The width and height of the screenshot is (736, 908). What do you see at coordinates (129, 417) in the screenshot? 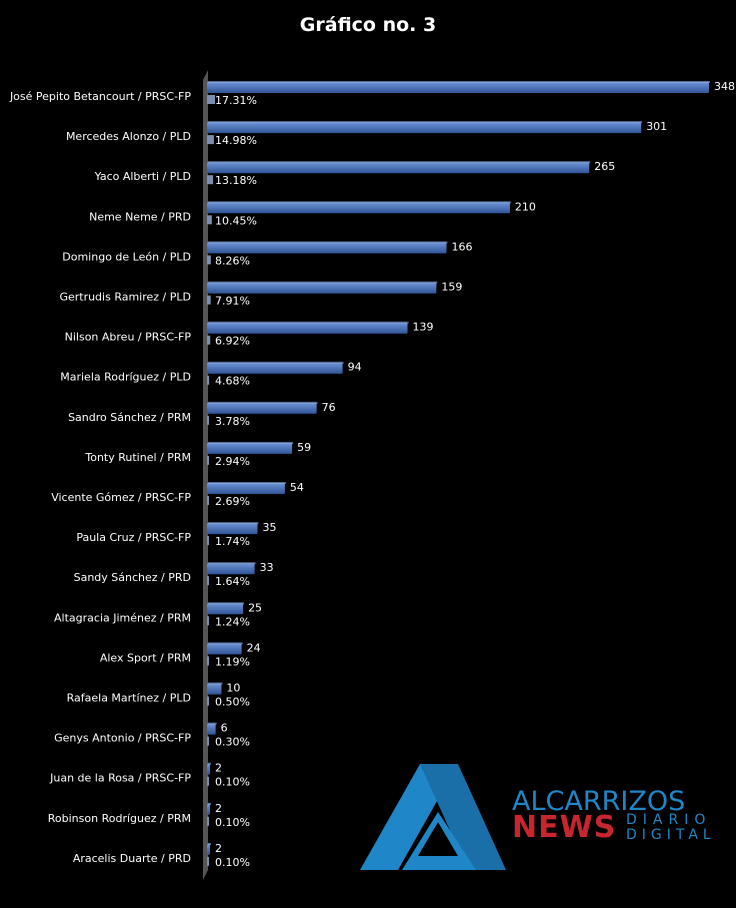
I see `category-label: Sandro Sánchez / PRM` at bounding box center [129, 417].